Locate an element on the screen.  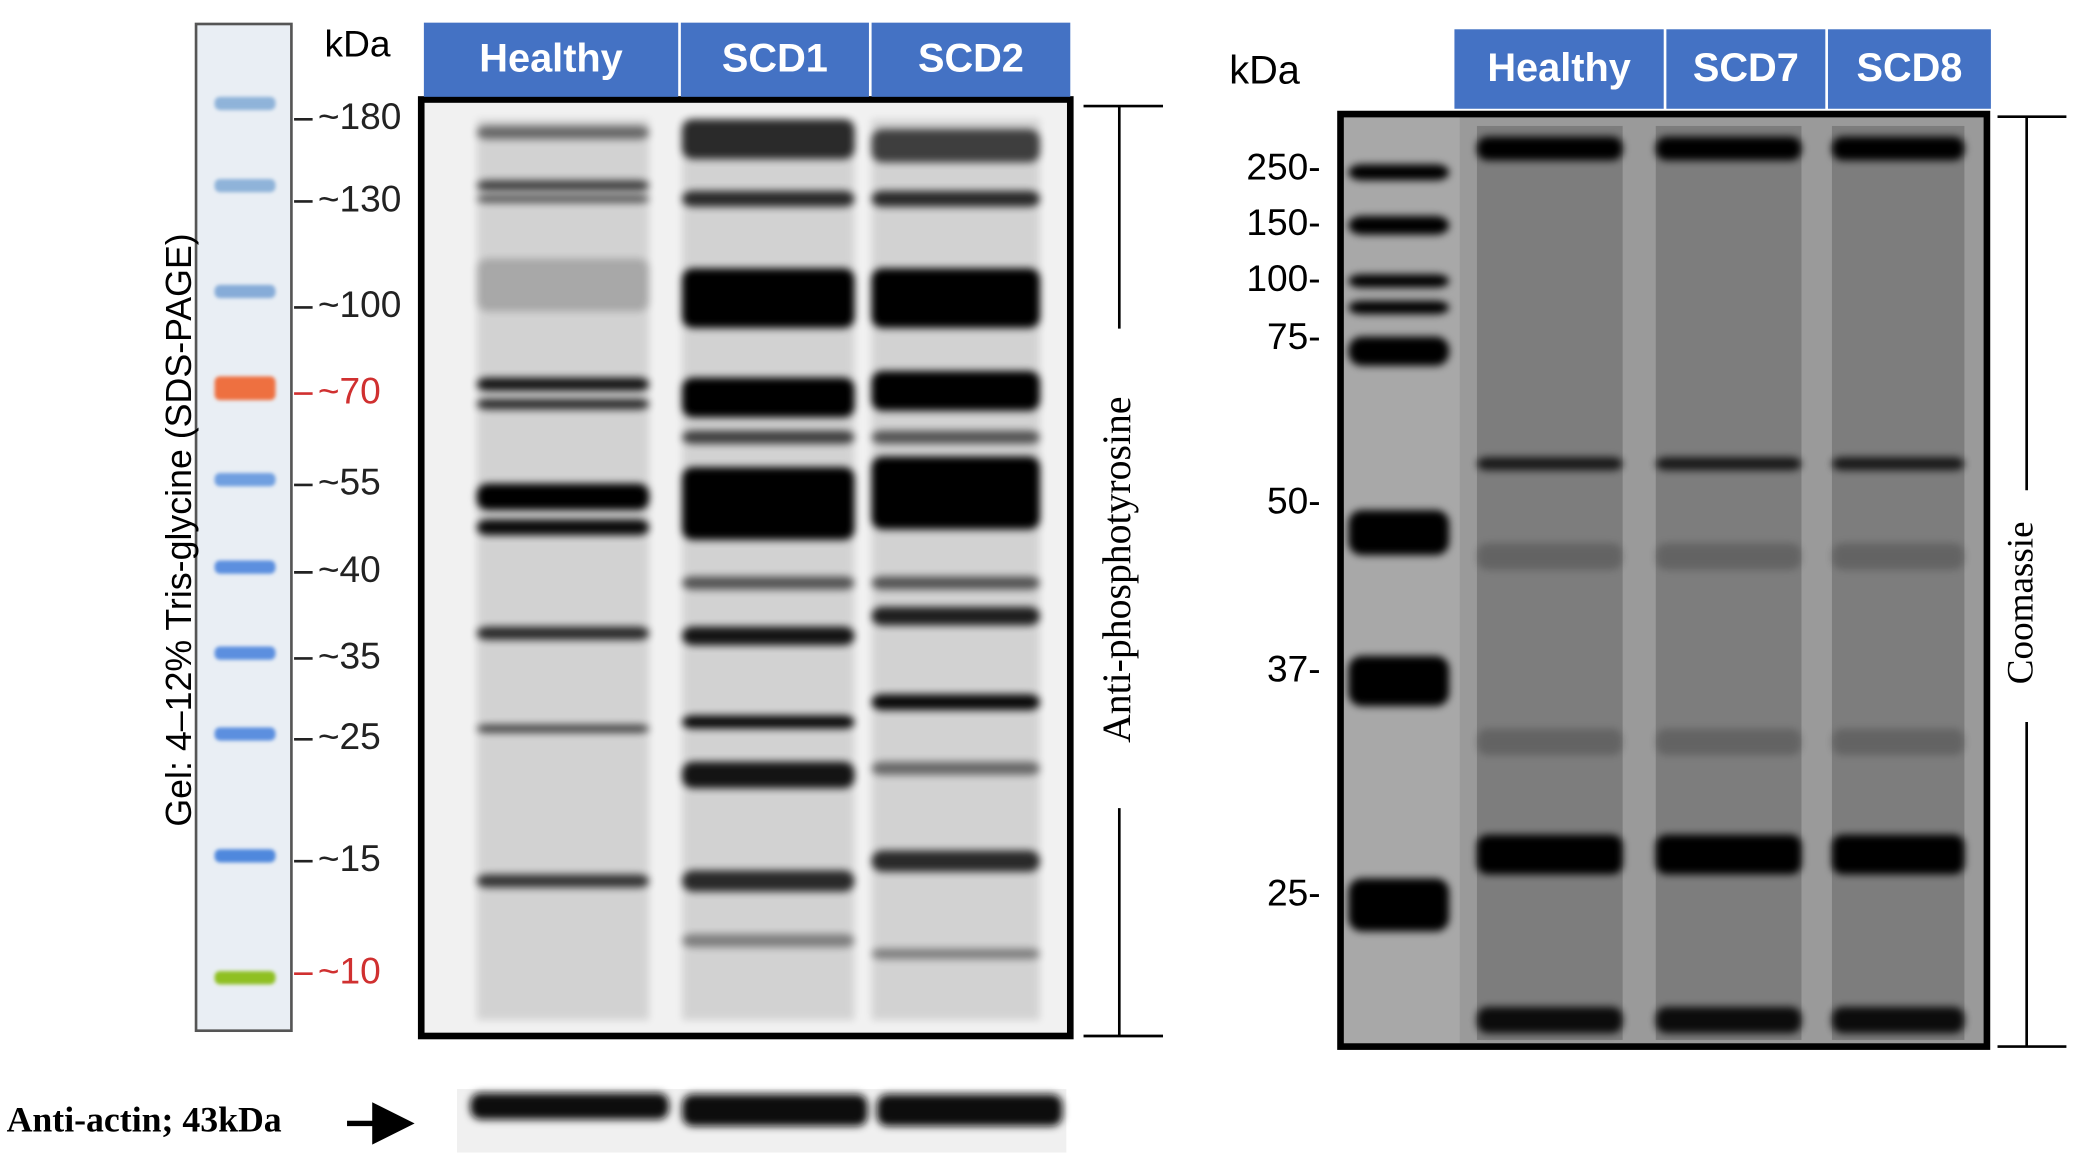
lane-label: SCD1 is located at coordinates (775, 59).